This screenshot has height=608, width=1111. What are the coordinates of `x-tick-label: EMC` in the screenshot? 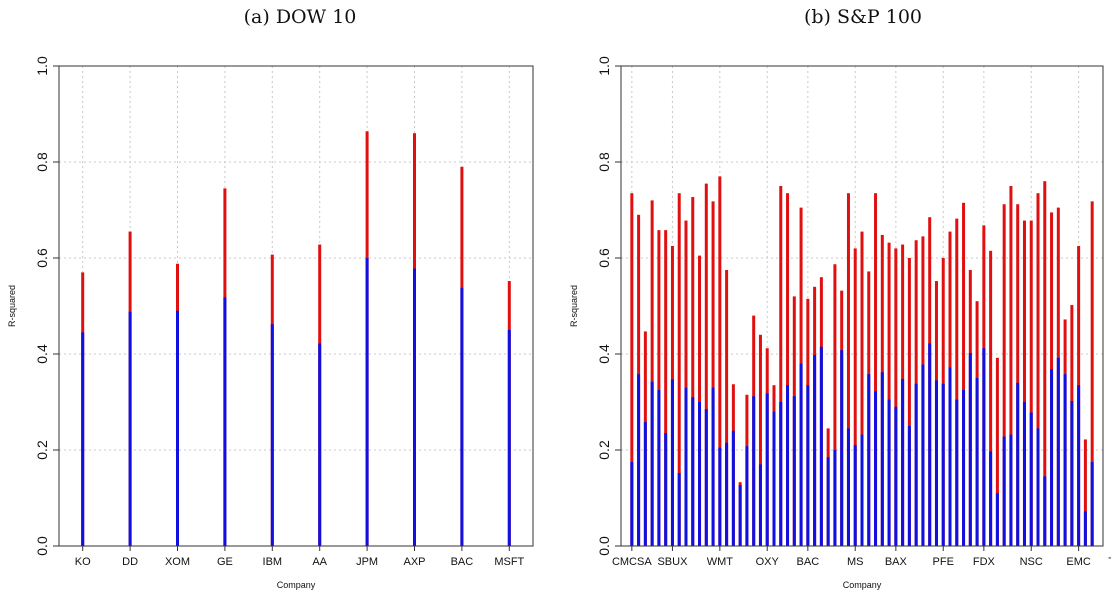 It's located at (1078, 562).